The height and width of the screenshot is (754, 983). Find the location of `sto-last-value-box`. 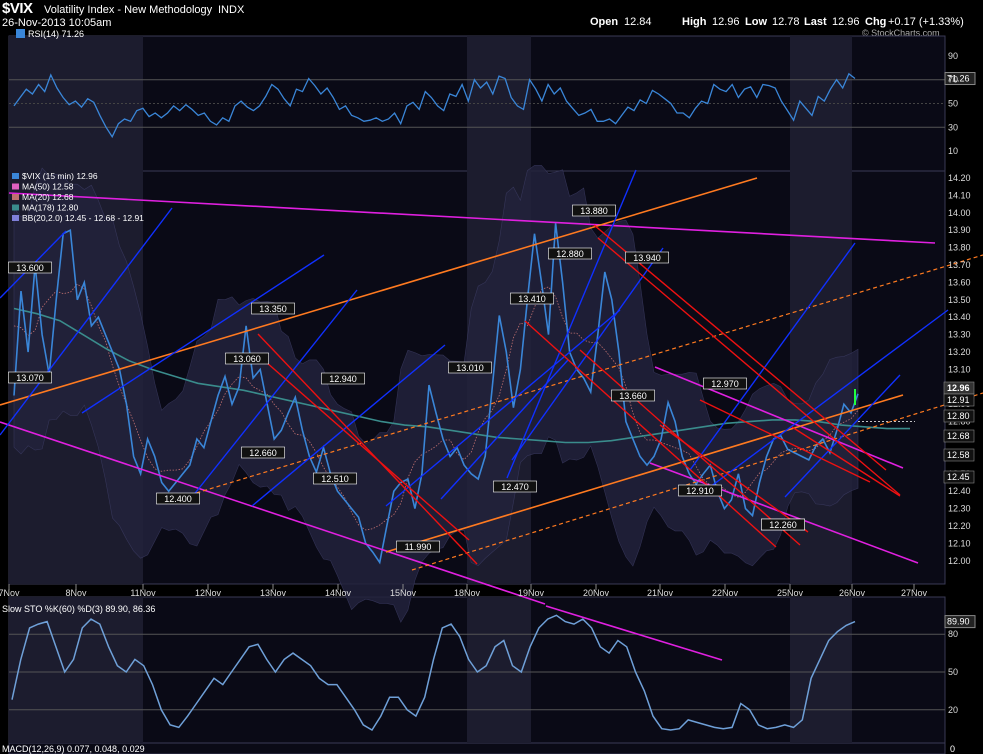

sto-last-value-box is located at coordinates (960, 622).